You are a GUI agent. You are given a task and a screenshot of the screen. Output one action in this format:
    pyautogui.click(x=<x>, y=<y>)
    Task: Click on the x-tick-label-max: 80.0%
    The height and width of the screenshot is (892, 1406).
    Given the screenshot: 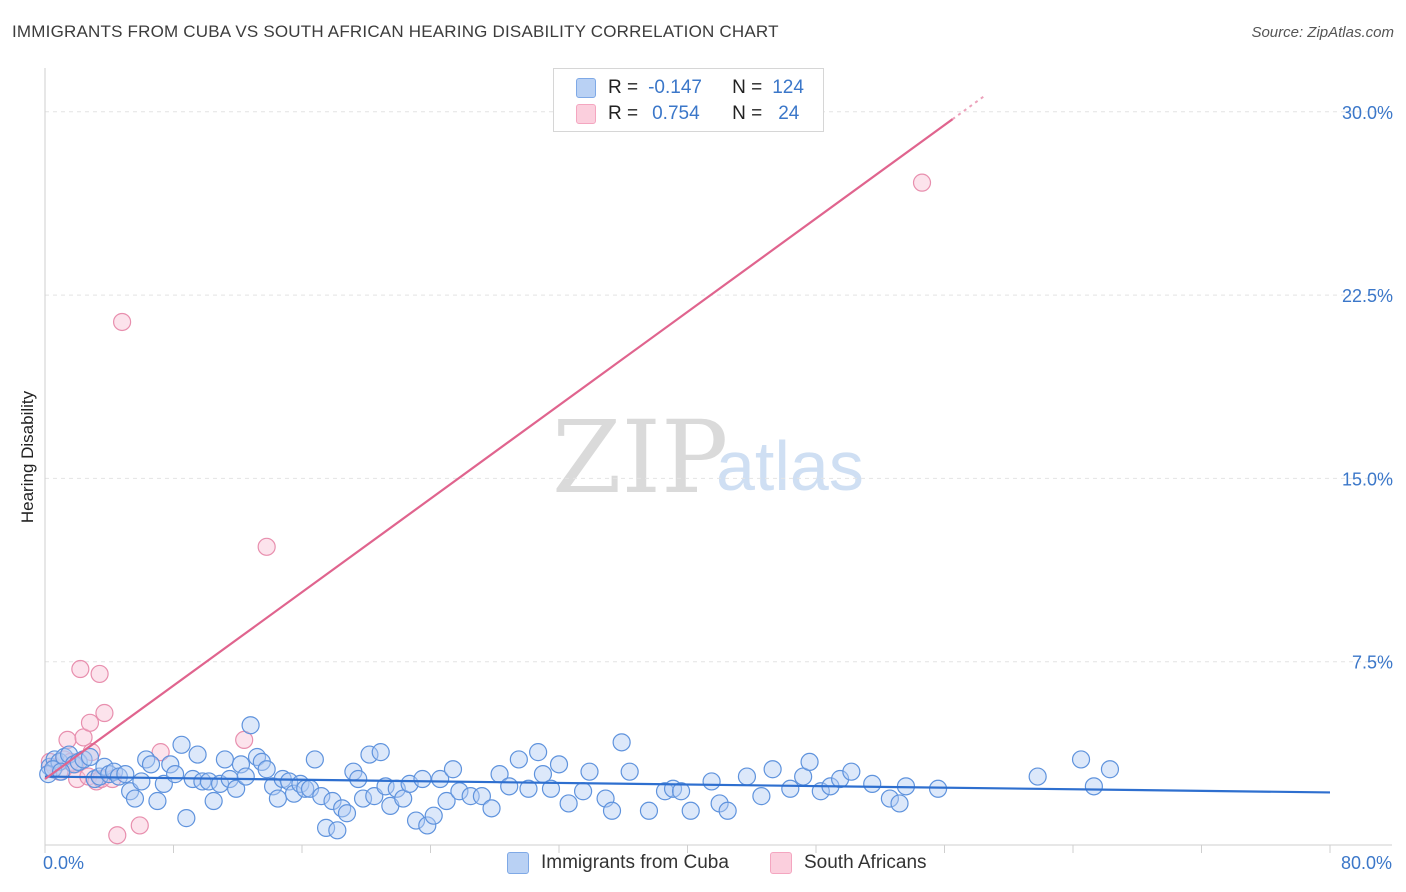 What is the action you would take?
    pyautogui.click(x=1366, y=863)
    